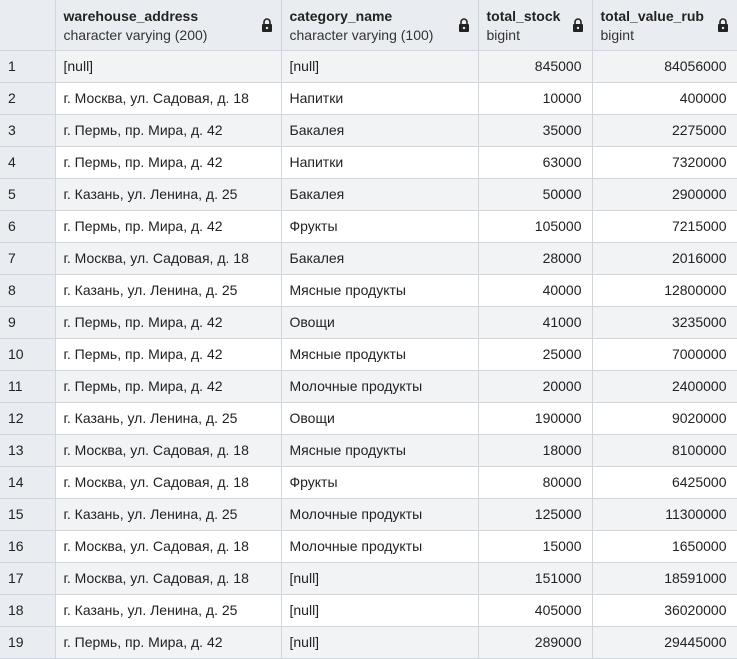 The width and height of the screenshot is (737, 659). I want to click on cell-total-stock: 151000, so click(535, 578).